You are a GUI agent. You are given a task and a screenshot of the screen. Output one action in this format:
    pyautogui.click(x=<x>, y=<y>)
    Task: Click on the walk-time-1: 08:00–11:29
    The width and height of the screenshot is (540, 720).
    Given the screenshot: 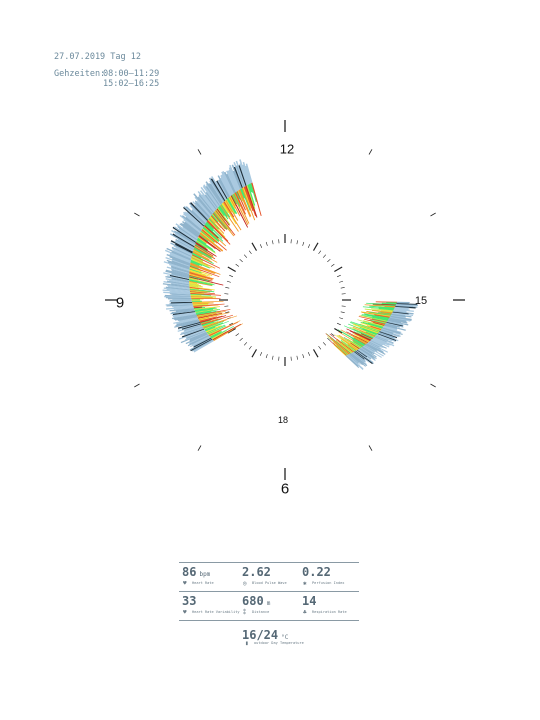 What is the action you would take?
    pyautogui.click(x=131, y=74)
    